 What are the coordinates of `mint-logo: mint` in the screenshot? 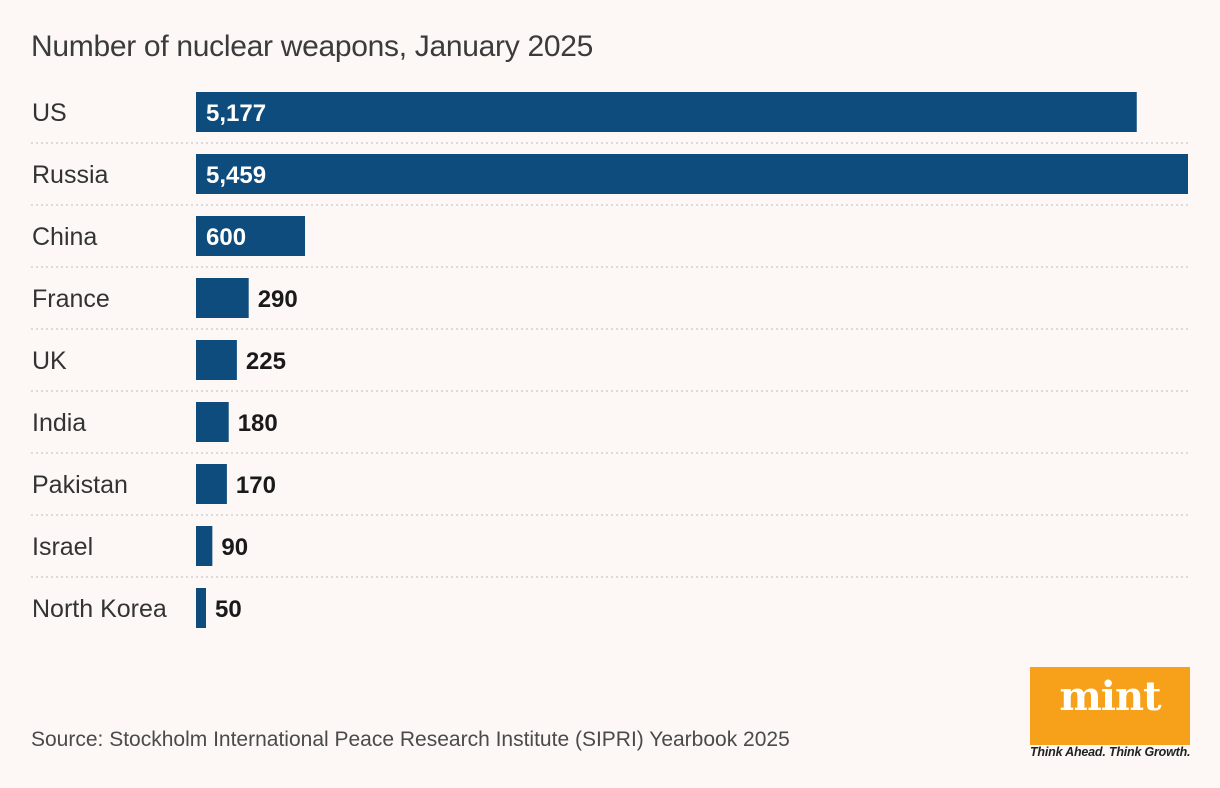 It's located at (1110, 706).